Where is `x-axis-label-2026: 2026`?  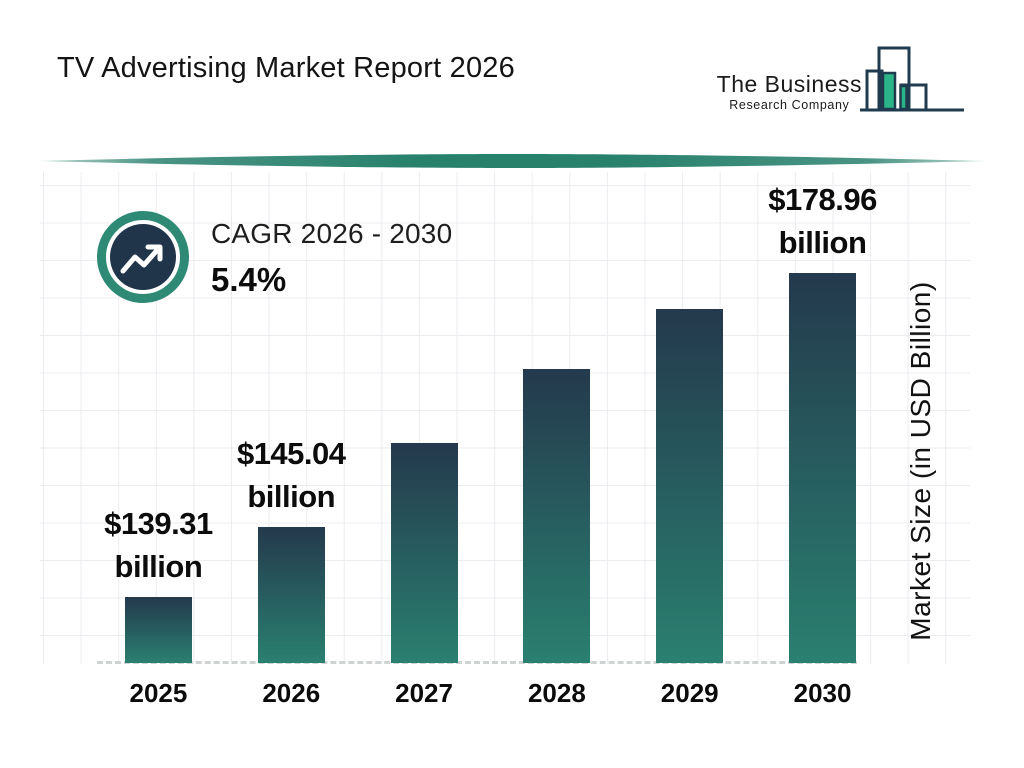 x-axis-label-2026: 2026 is located at coordinates (291, 693).